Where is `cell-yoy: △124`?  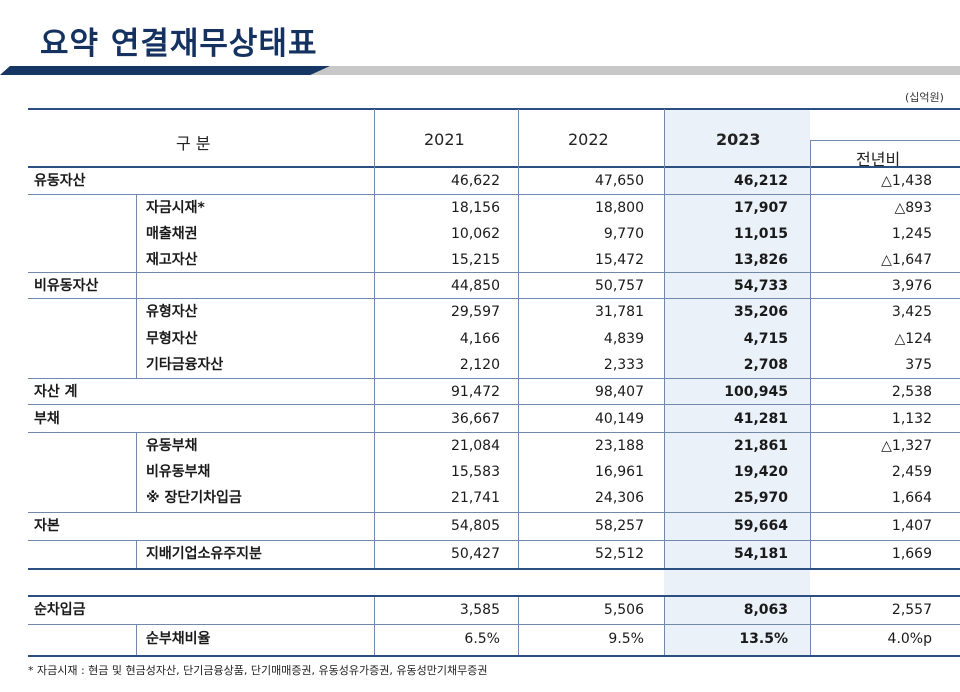
cell-yoy: △124 is located at coordinates (913, 339).